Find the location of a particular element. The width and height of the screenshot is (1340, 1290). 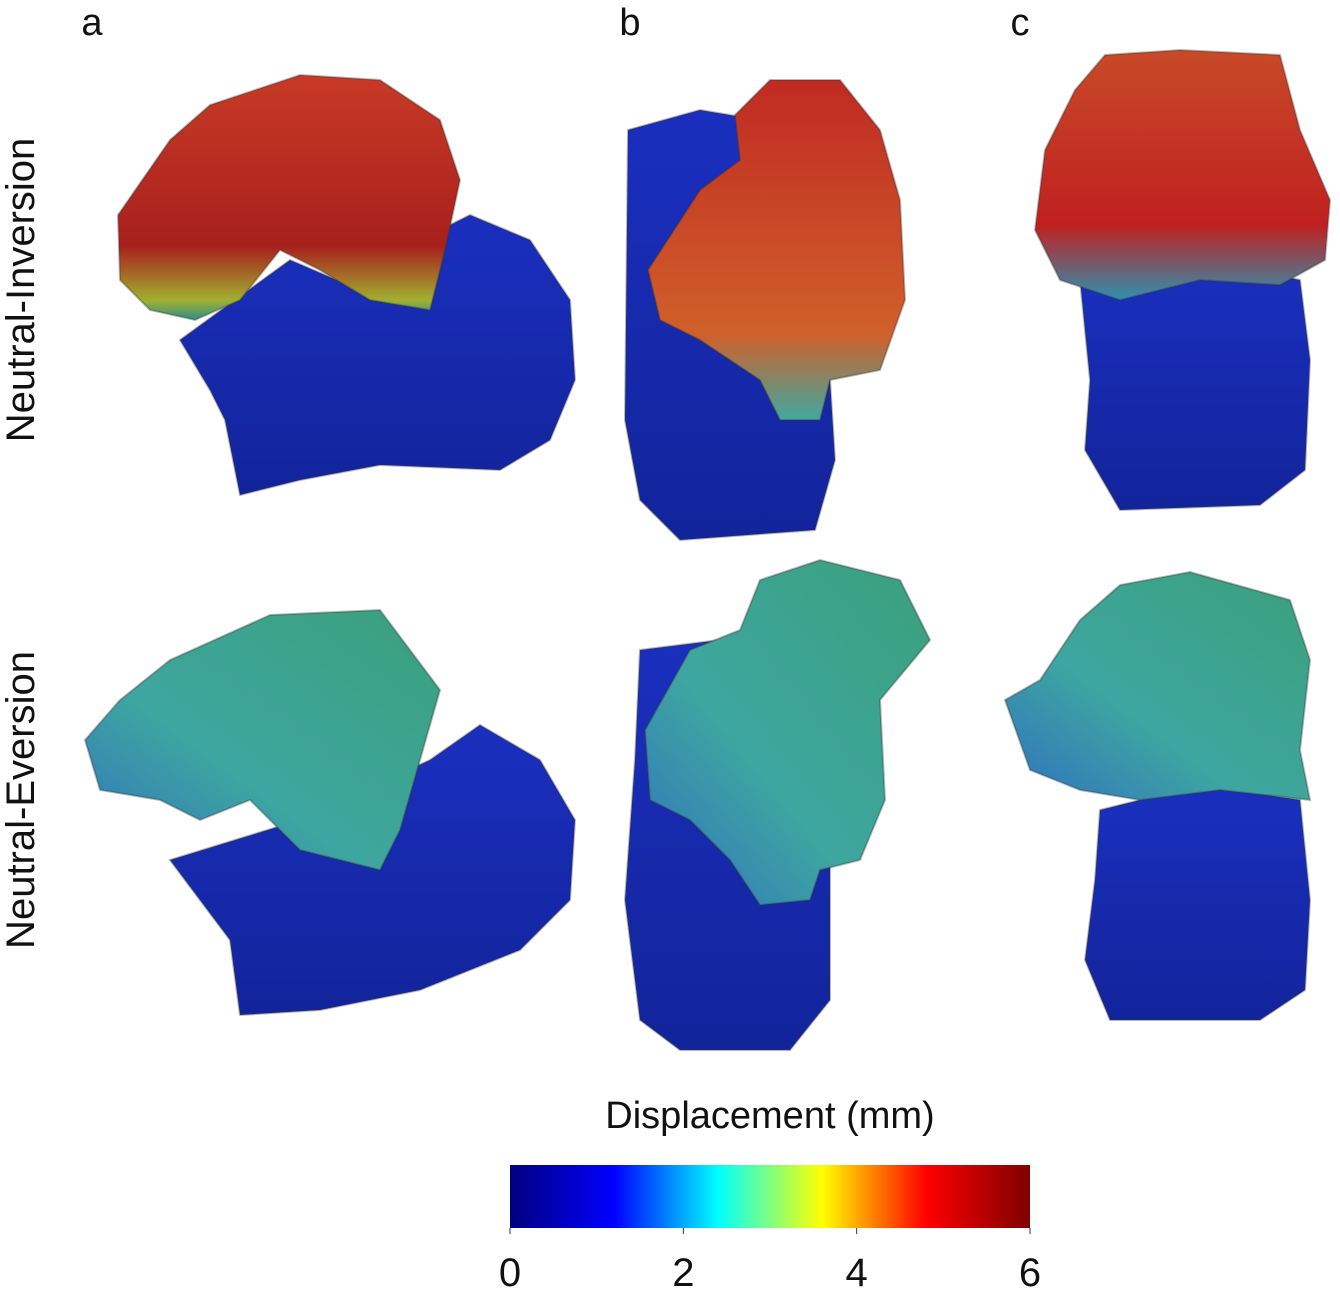

tick-label: 4 is located at coordinates (857, 1270).